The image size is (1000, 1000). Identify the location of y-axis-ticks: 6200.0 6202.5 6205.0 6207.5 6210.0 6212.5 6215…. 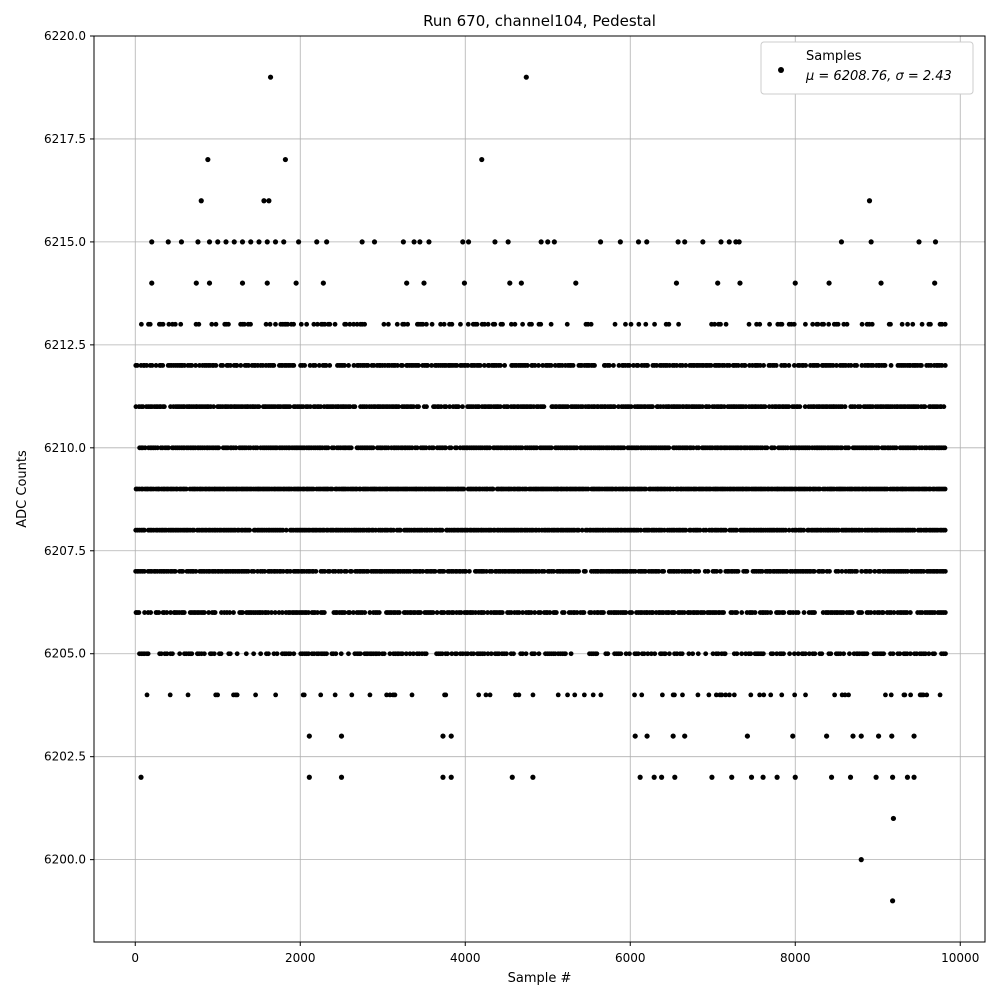
(69, 448).